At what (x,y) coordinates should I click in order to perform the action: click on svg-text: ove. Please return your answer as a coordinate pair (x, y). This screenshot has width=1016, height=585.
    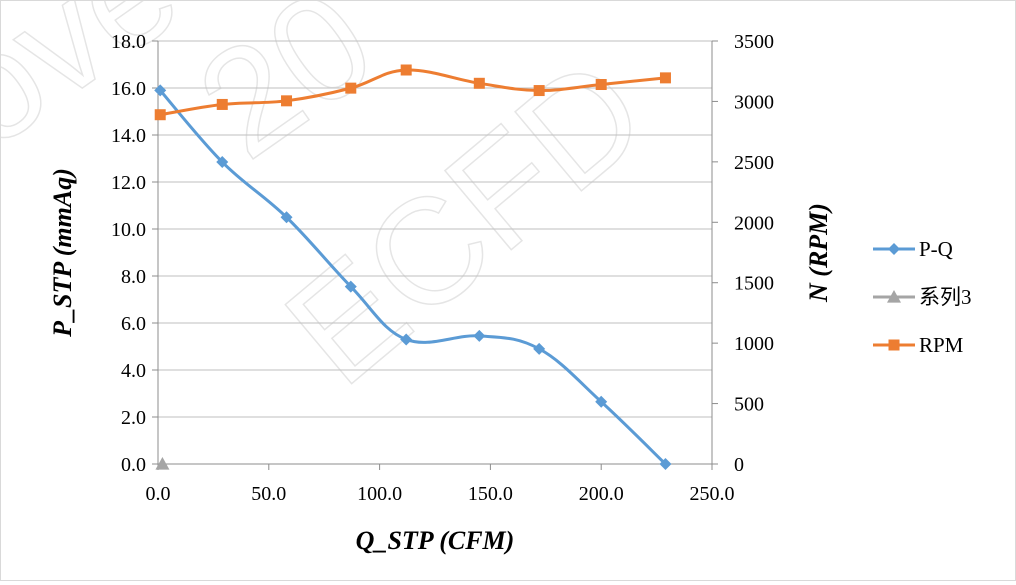
    Looking at the image, I should click on (103, 90).